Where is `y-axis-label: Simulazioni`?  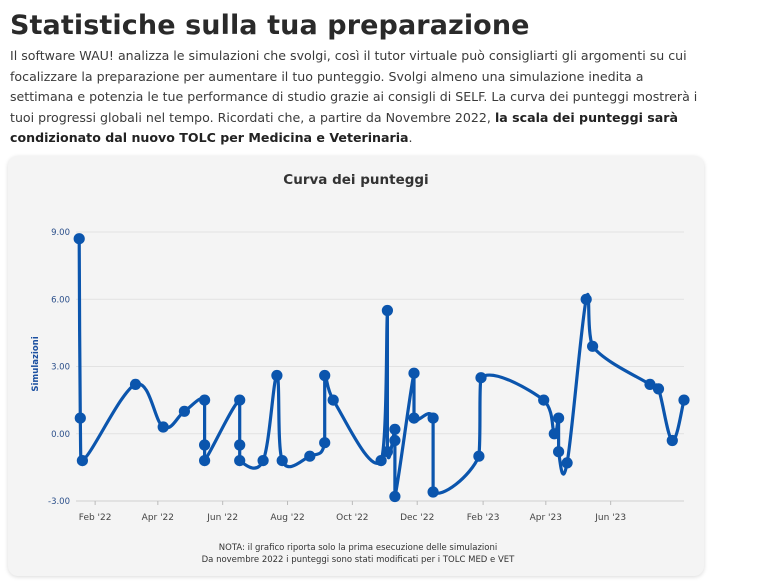 y-axis-label: Simulazioni is located at coordinates (36, 363).